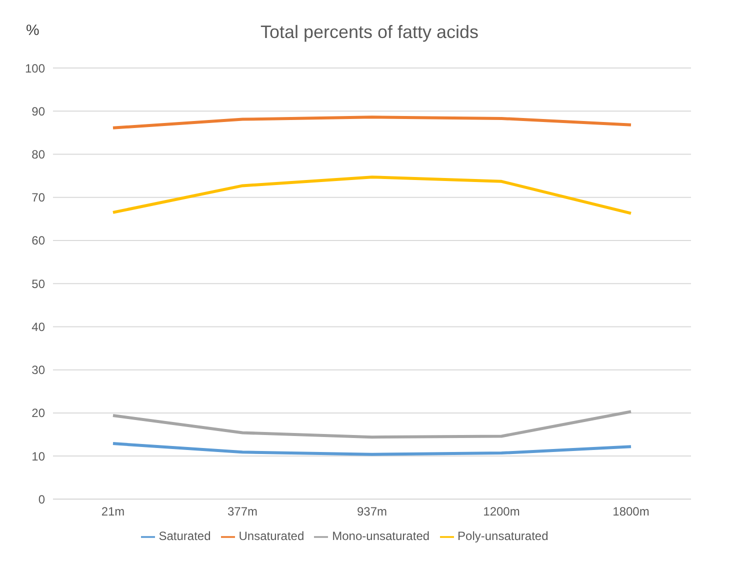 This screenshot has width=739, height=562. I want to click on x-tick-label: 937m, so click(372, 511).